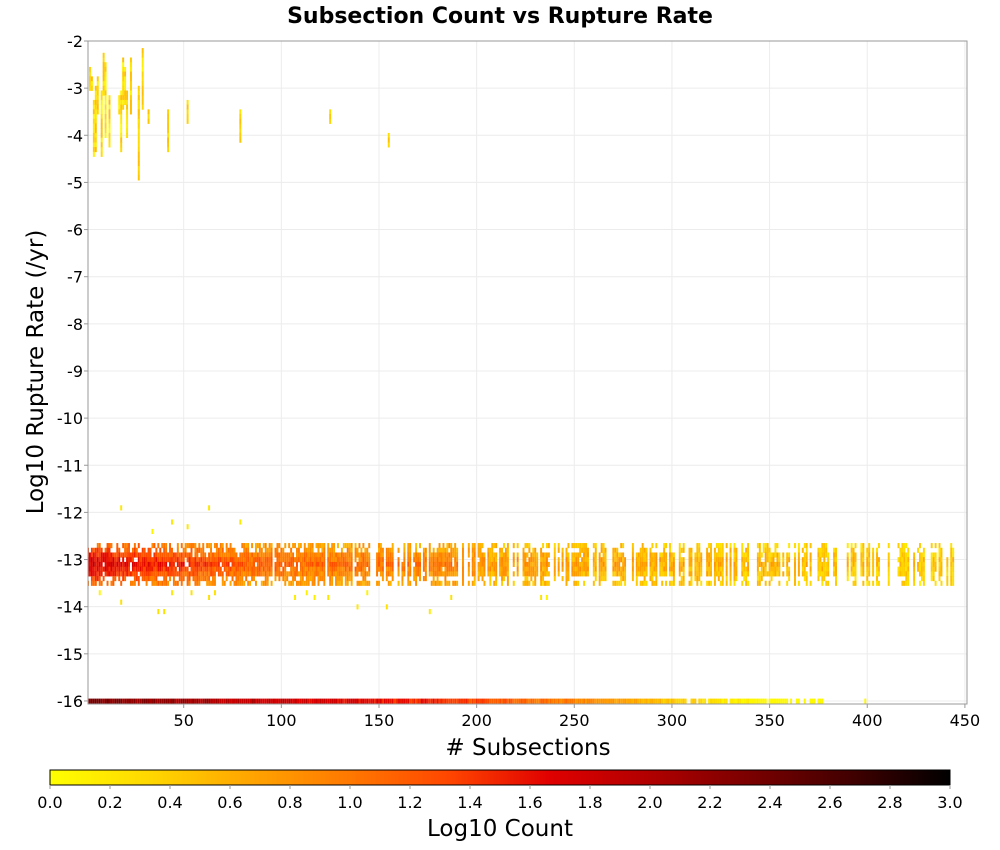 The width and height of the screenshot is (1000, 850). Describe the element at coordinates (769, 720) in the screenshot. I see `x-tick-label: 350` at that location.